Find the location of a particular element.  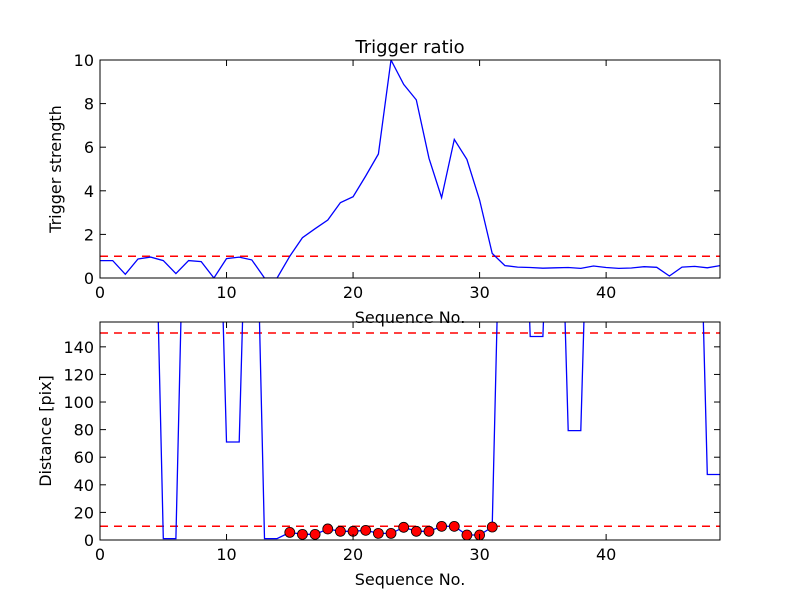

top-x-tick-label: 0 is located at coordinates (100, 292).